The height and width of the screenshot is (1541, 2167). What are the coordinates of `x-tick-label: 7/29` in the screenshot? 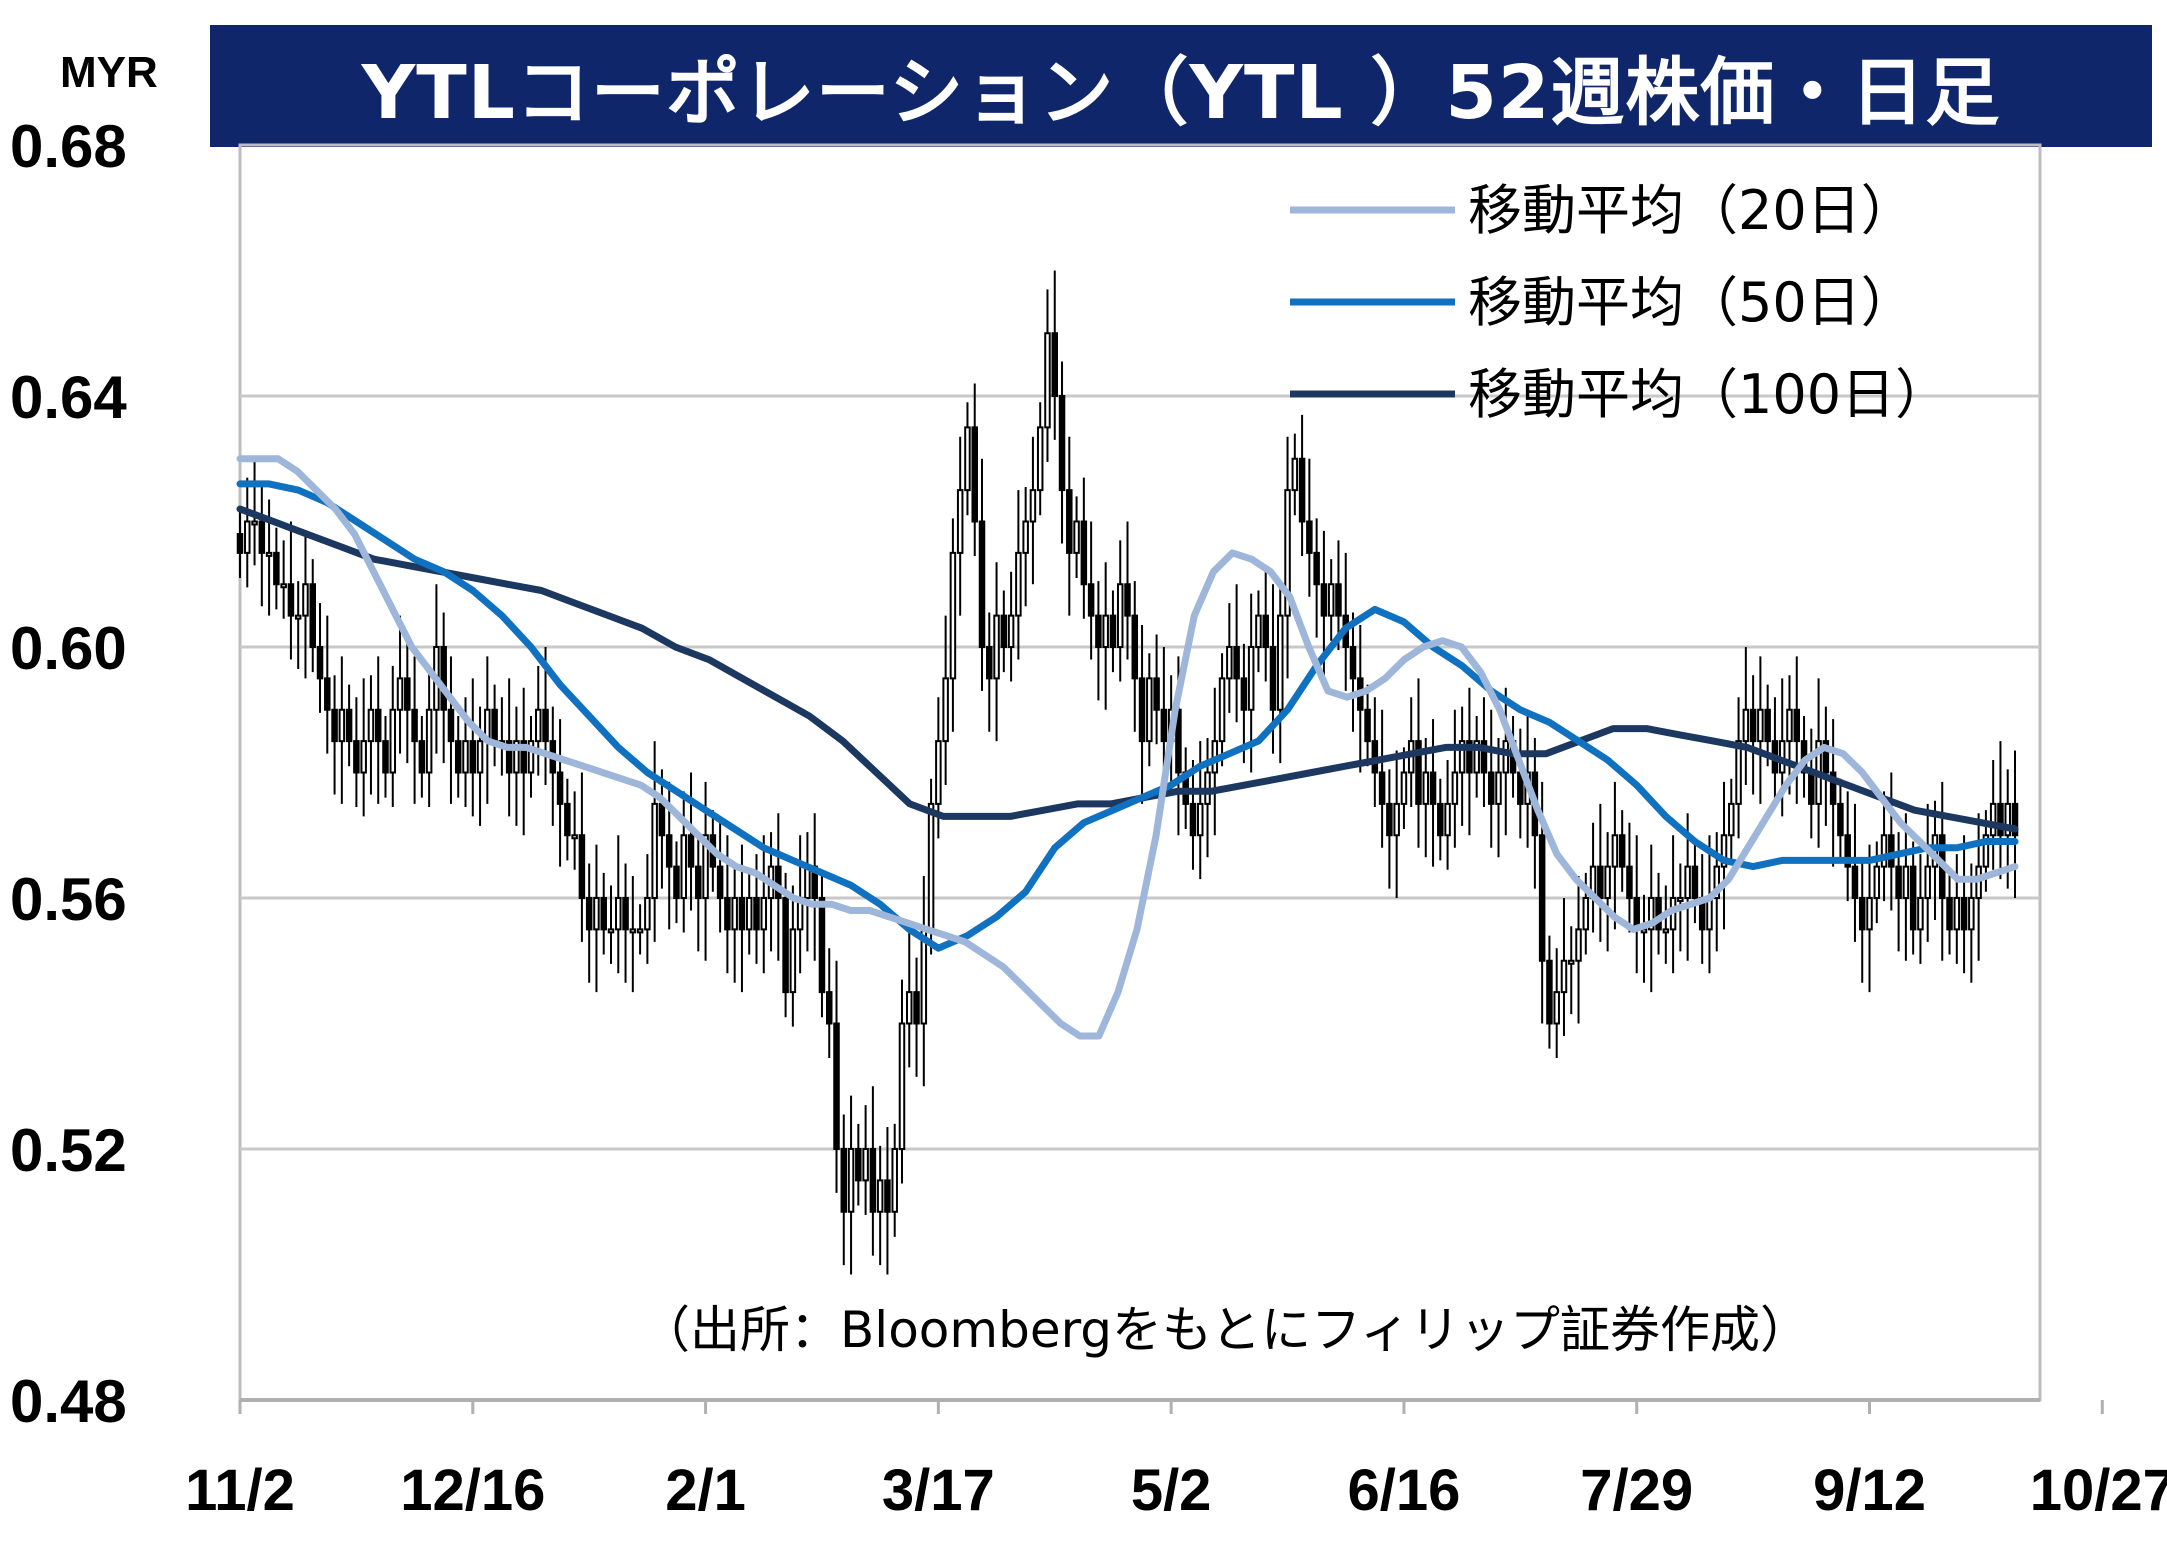 It's located at (1636, 1490).